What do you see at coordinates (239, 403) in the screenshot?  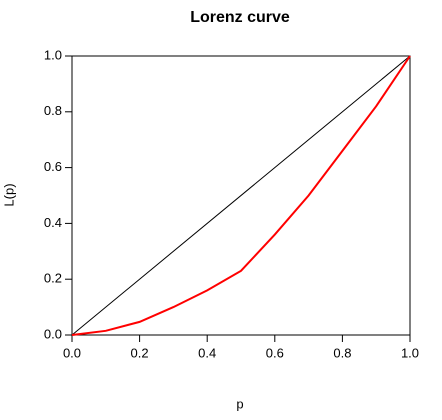 I see `x-axis-label: p` at bounding box center [239, 403].